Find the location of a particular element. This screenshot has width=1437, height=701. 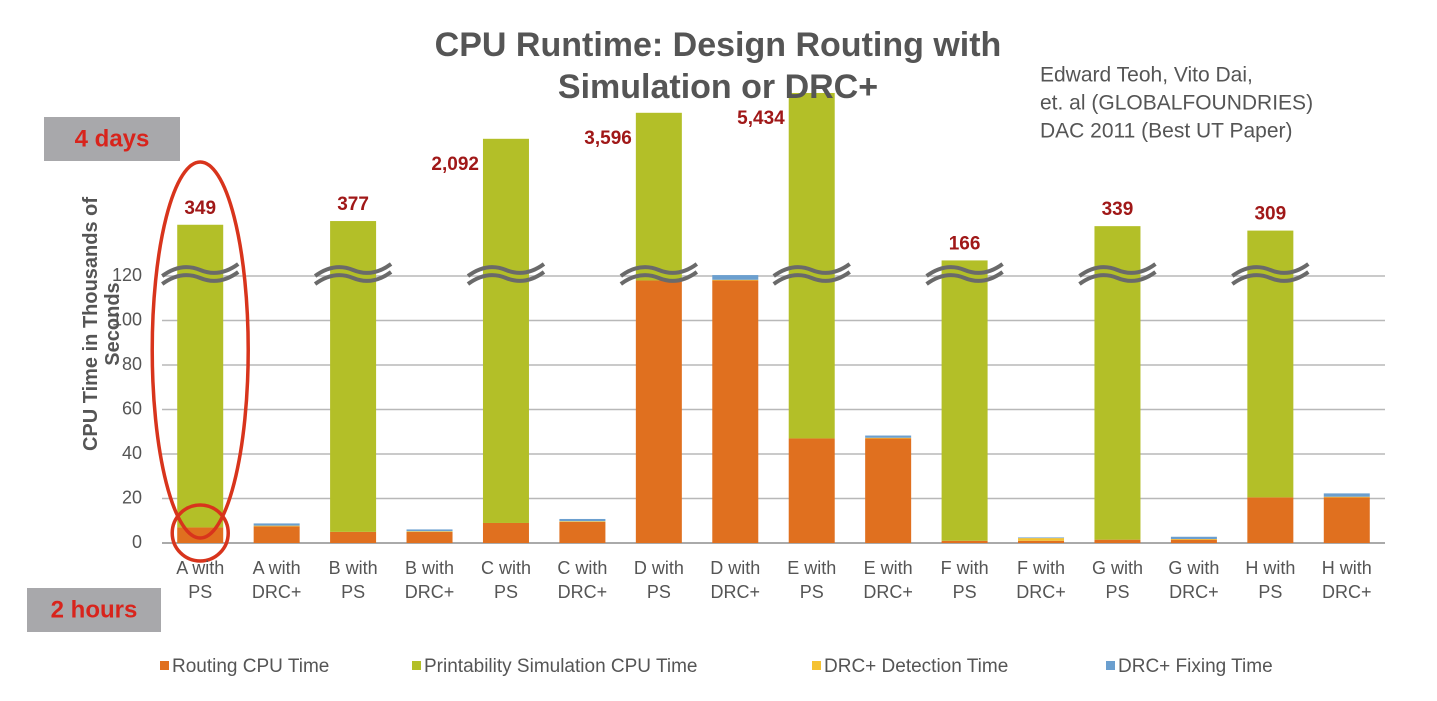

total-label: 166 is located at coordinates (965, 243).